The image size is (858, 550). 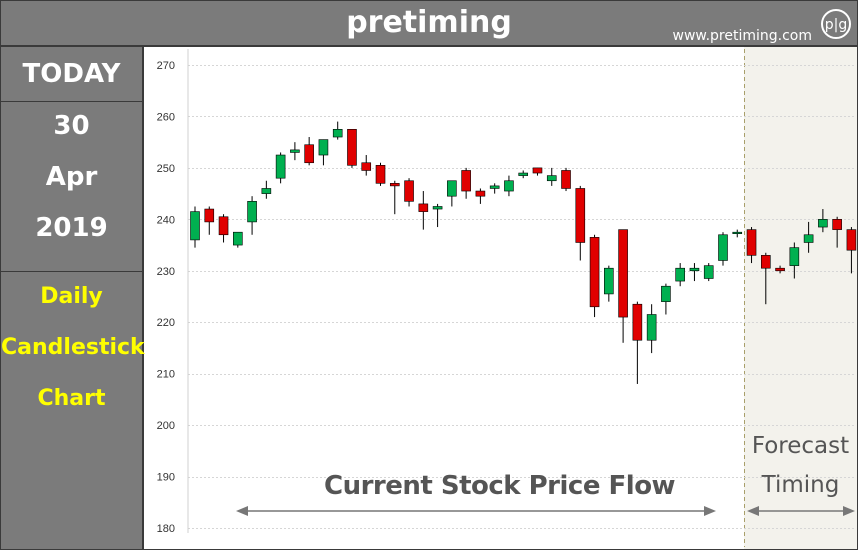 I want to click on sidebar-divider, so click(x=71, y=271).